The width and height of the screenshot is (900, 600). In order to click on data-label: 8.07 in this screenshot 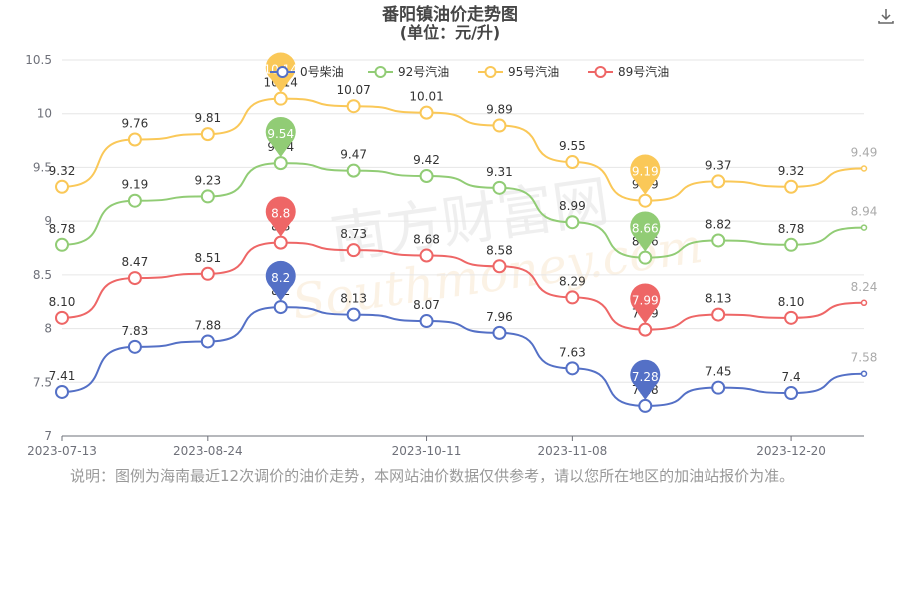, I will do `click(426, 305)`.